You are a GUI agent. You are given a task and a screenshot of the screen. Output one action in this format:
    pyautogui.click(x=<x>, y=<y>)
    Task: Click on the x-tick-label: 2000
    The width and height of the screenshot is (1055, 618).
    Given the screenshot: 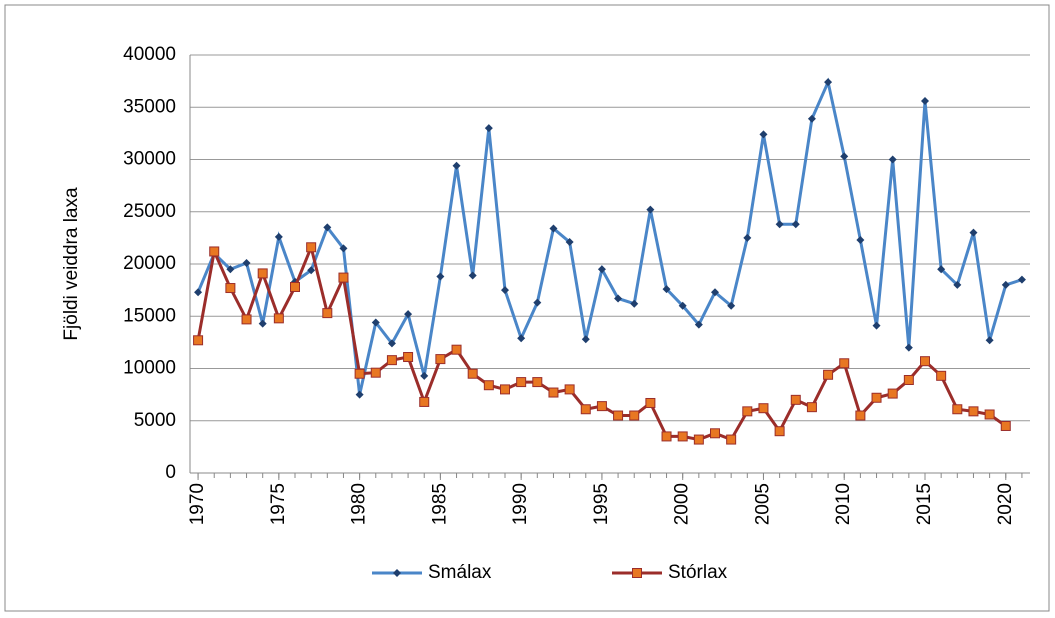 What is the action you would take?
    pyautogui.click(x=682, y=504)
    